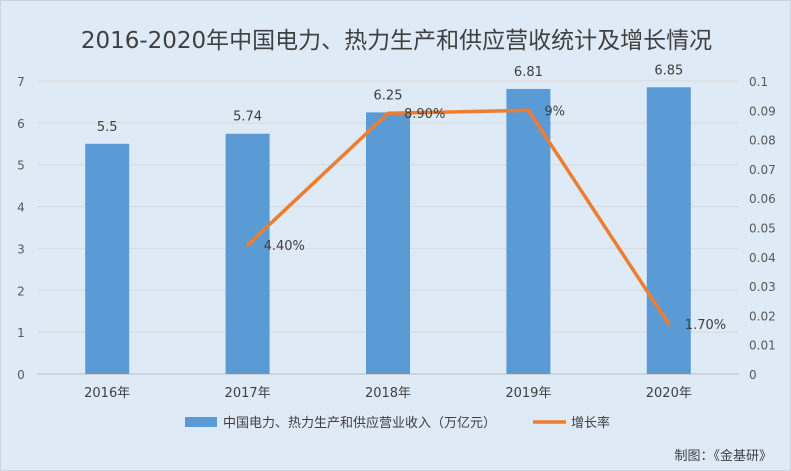 Image resolution: width=791 pixels, height=471 pixels. Describe the element at coordinates (396, 41) in the screenshot. I see `chart-title: 2016-2020年中国电力、热力生产和供应营收统计及增长情况` at that location.